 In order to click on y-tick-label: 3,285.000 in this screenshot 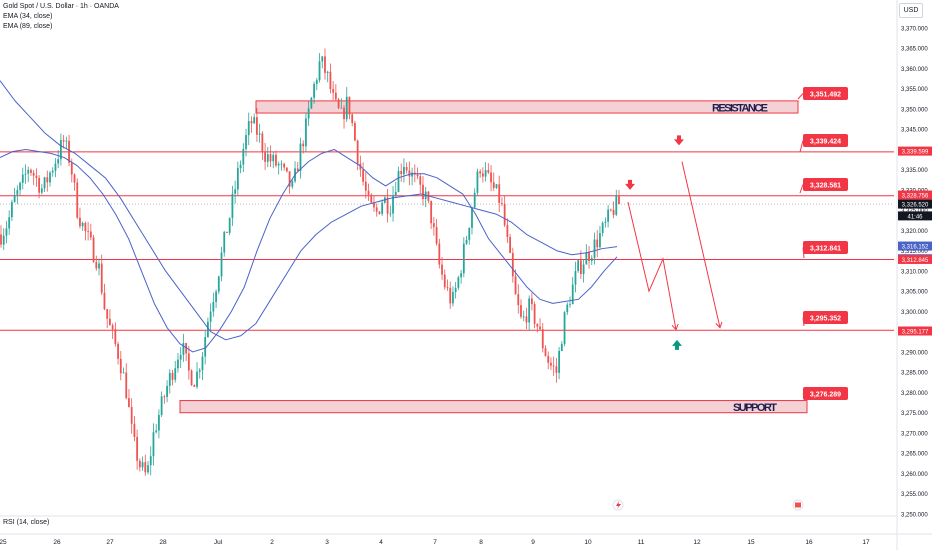, I will do `click(914, 374)`.